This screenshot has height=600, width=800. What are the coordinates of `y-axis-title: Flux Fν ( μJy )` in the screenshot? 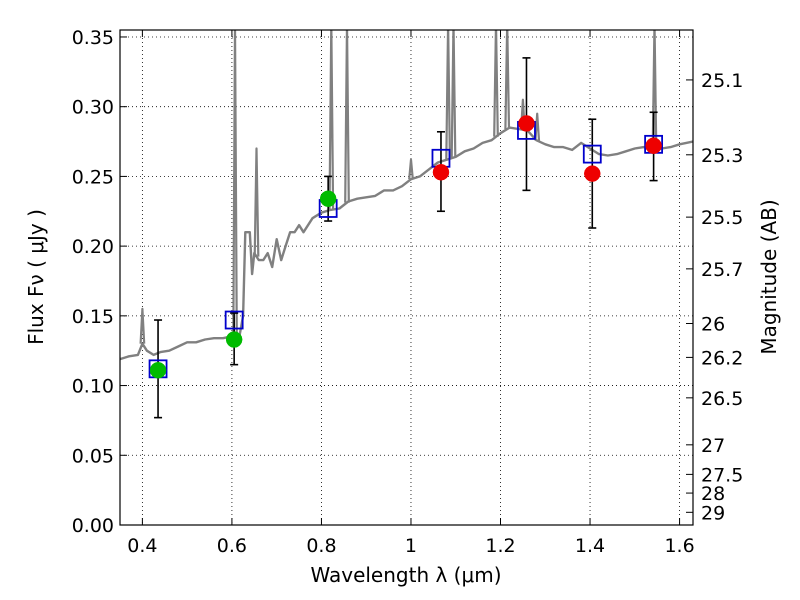 It's located at (36, 277).